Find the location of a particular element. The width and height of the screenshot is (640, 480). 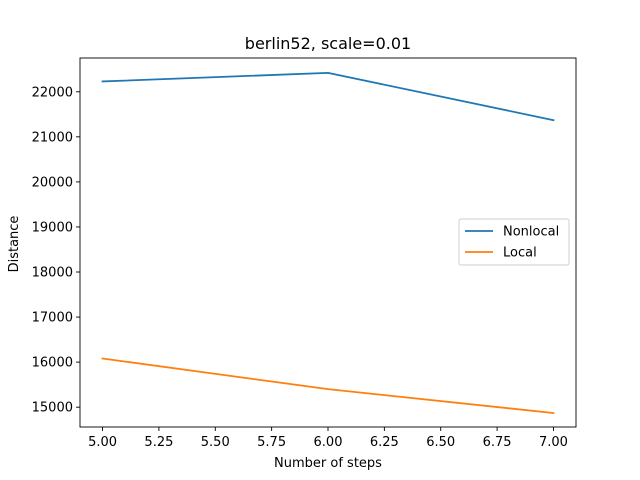

y-tick-label: 19000 is located at coordinates (52, 227).